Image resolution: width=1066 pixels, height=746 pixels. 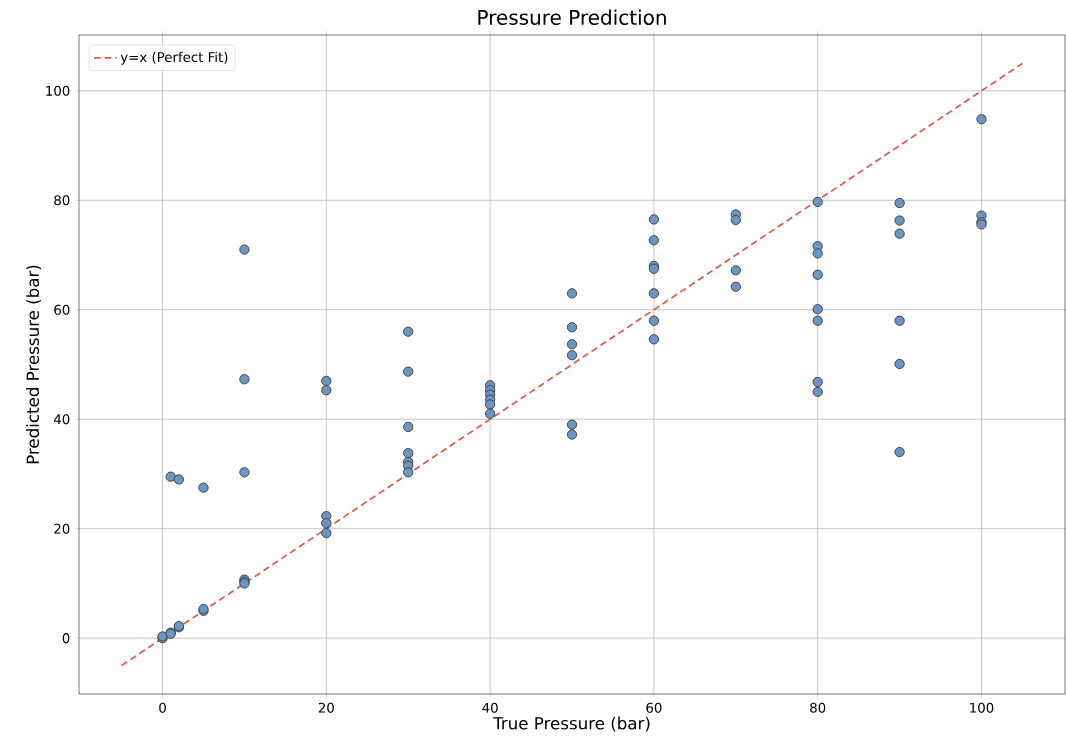 I want to click on y-tick-label: 20, so click(x=62, y=528).